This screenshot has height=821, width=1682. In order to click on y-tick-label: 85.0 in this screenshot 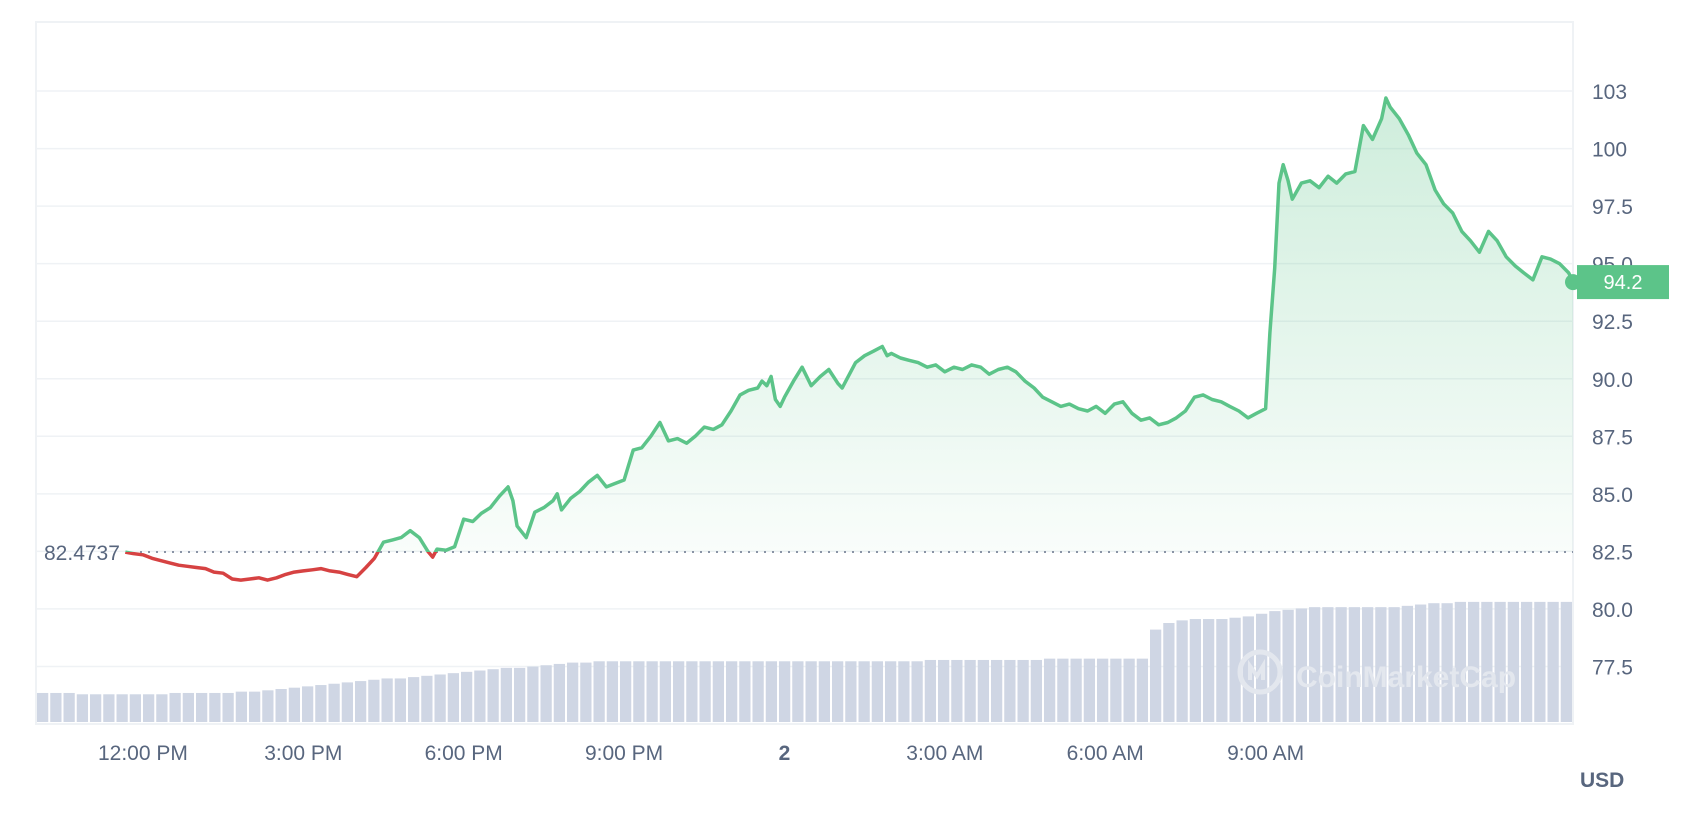, I will do `click(1612, 495)`.